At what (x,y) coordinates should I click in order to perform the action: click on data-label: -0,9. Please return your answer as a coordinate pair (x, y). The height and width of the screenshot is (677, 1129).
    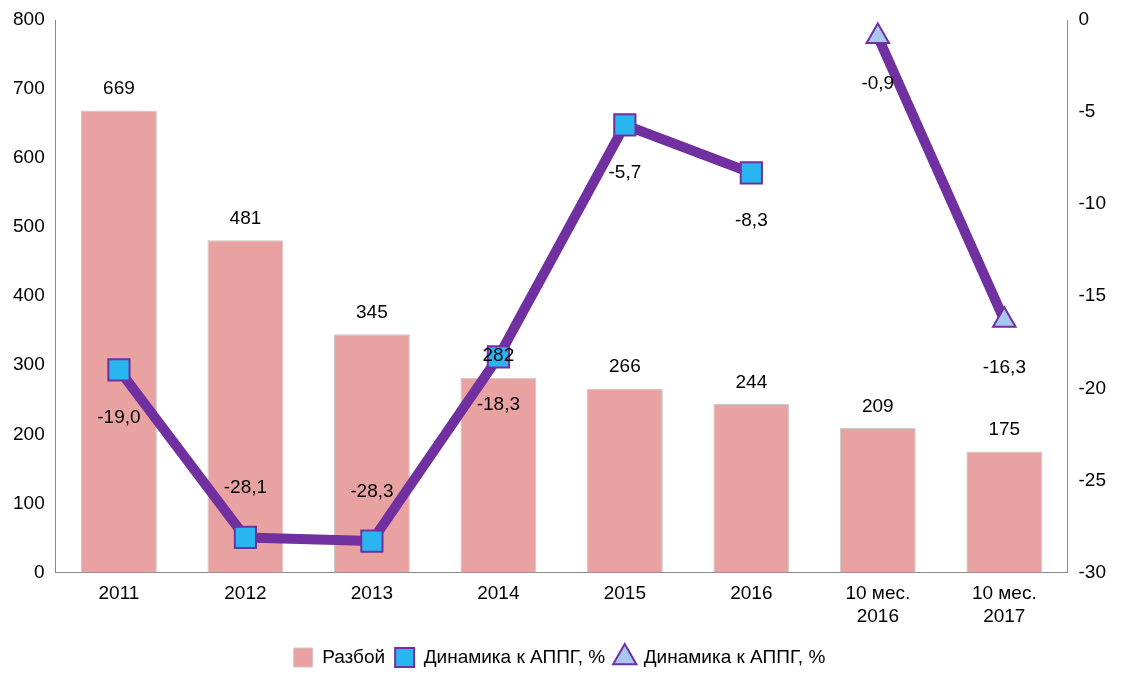
    Looking at the image, I should click on (878, 83).